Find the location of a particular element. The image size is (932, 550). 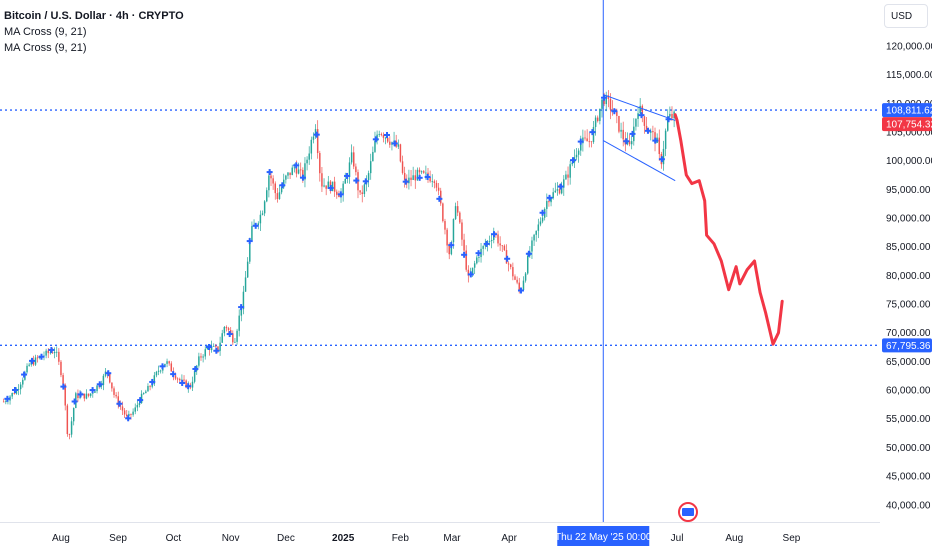

indicator-ma-cross-2: MA Cross (9, 21) is located at coordinates (45, 48).